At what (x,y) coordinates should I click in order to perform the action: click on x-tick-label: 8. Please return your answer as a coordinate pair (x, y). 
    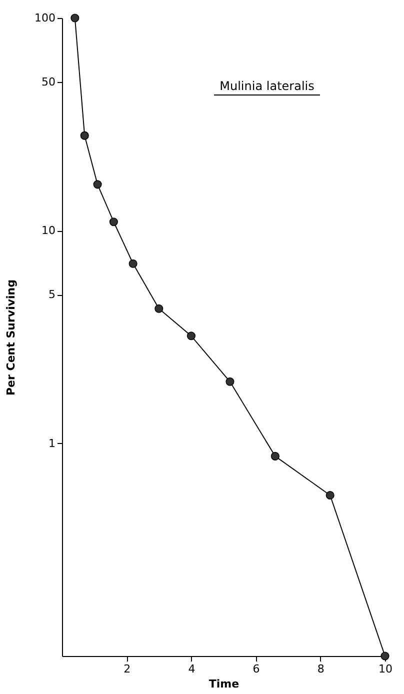
    Looking at the image, I should click on (320, 669).